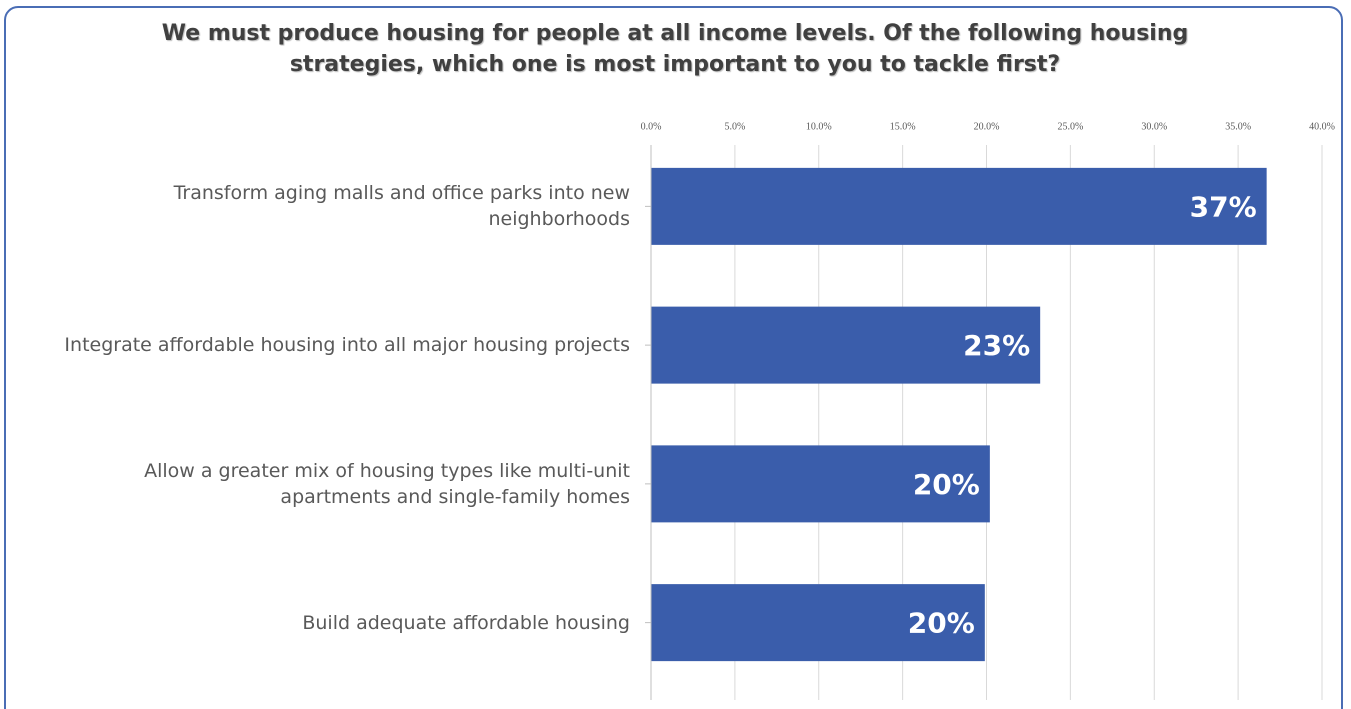 The width and height of the screenshot is (1351, 709). Describe the element at coordinates (996, 345) in the screenshot. I see `data-label: 23%` at that location.